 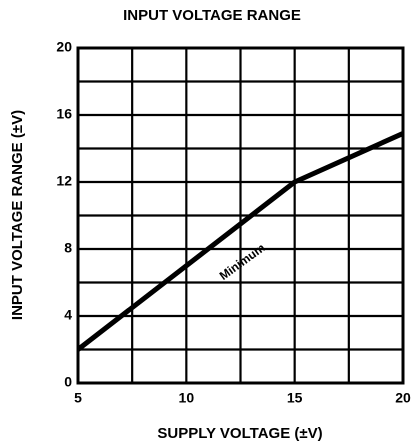 I want to click on annotation: Minimum, so click(x=242, y=262).